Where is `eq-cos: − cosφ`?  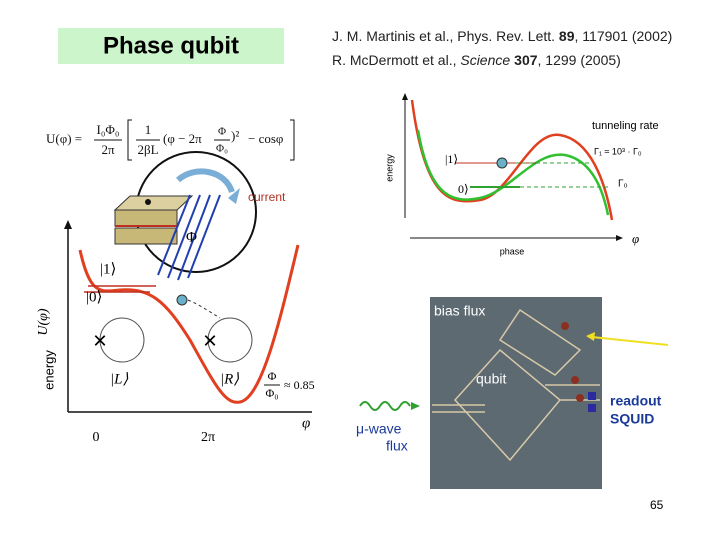
eq-cos: − cosφ is located at coordinates (265, 138).